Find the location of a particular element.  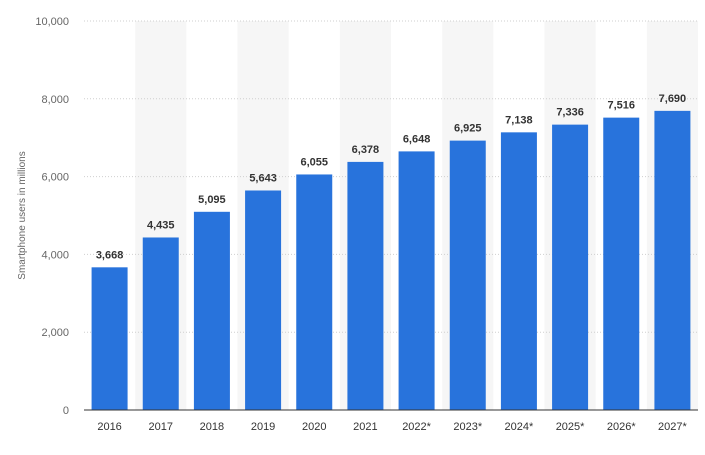

x-tick-label: 2024* is located at coordinates (519, 427).